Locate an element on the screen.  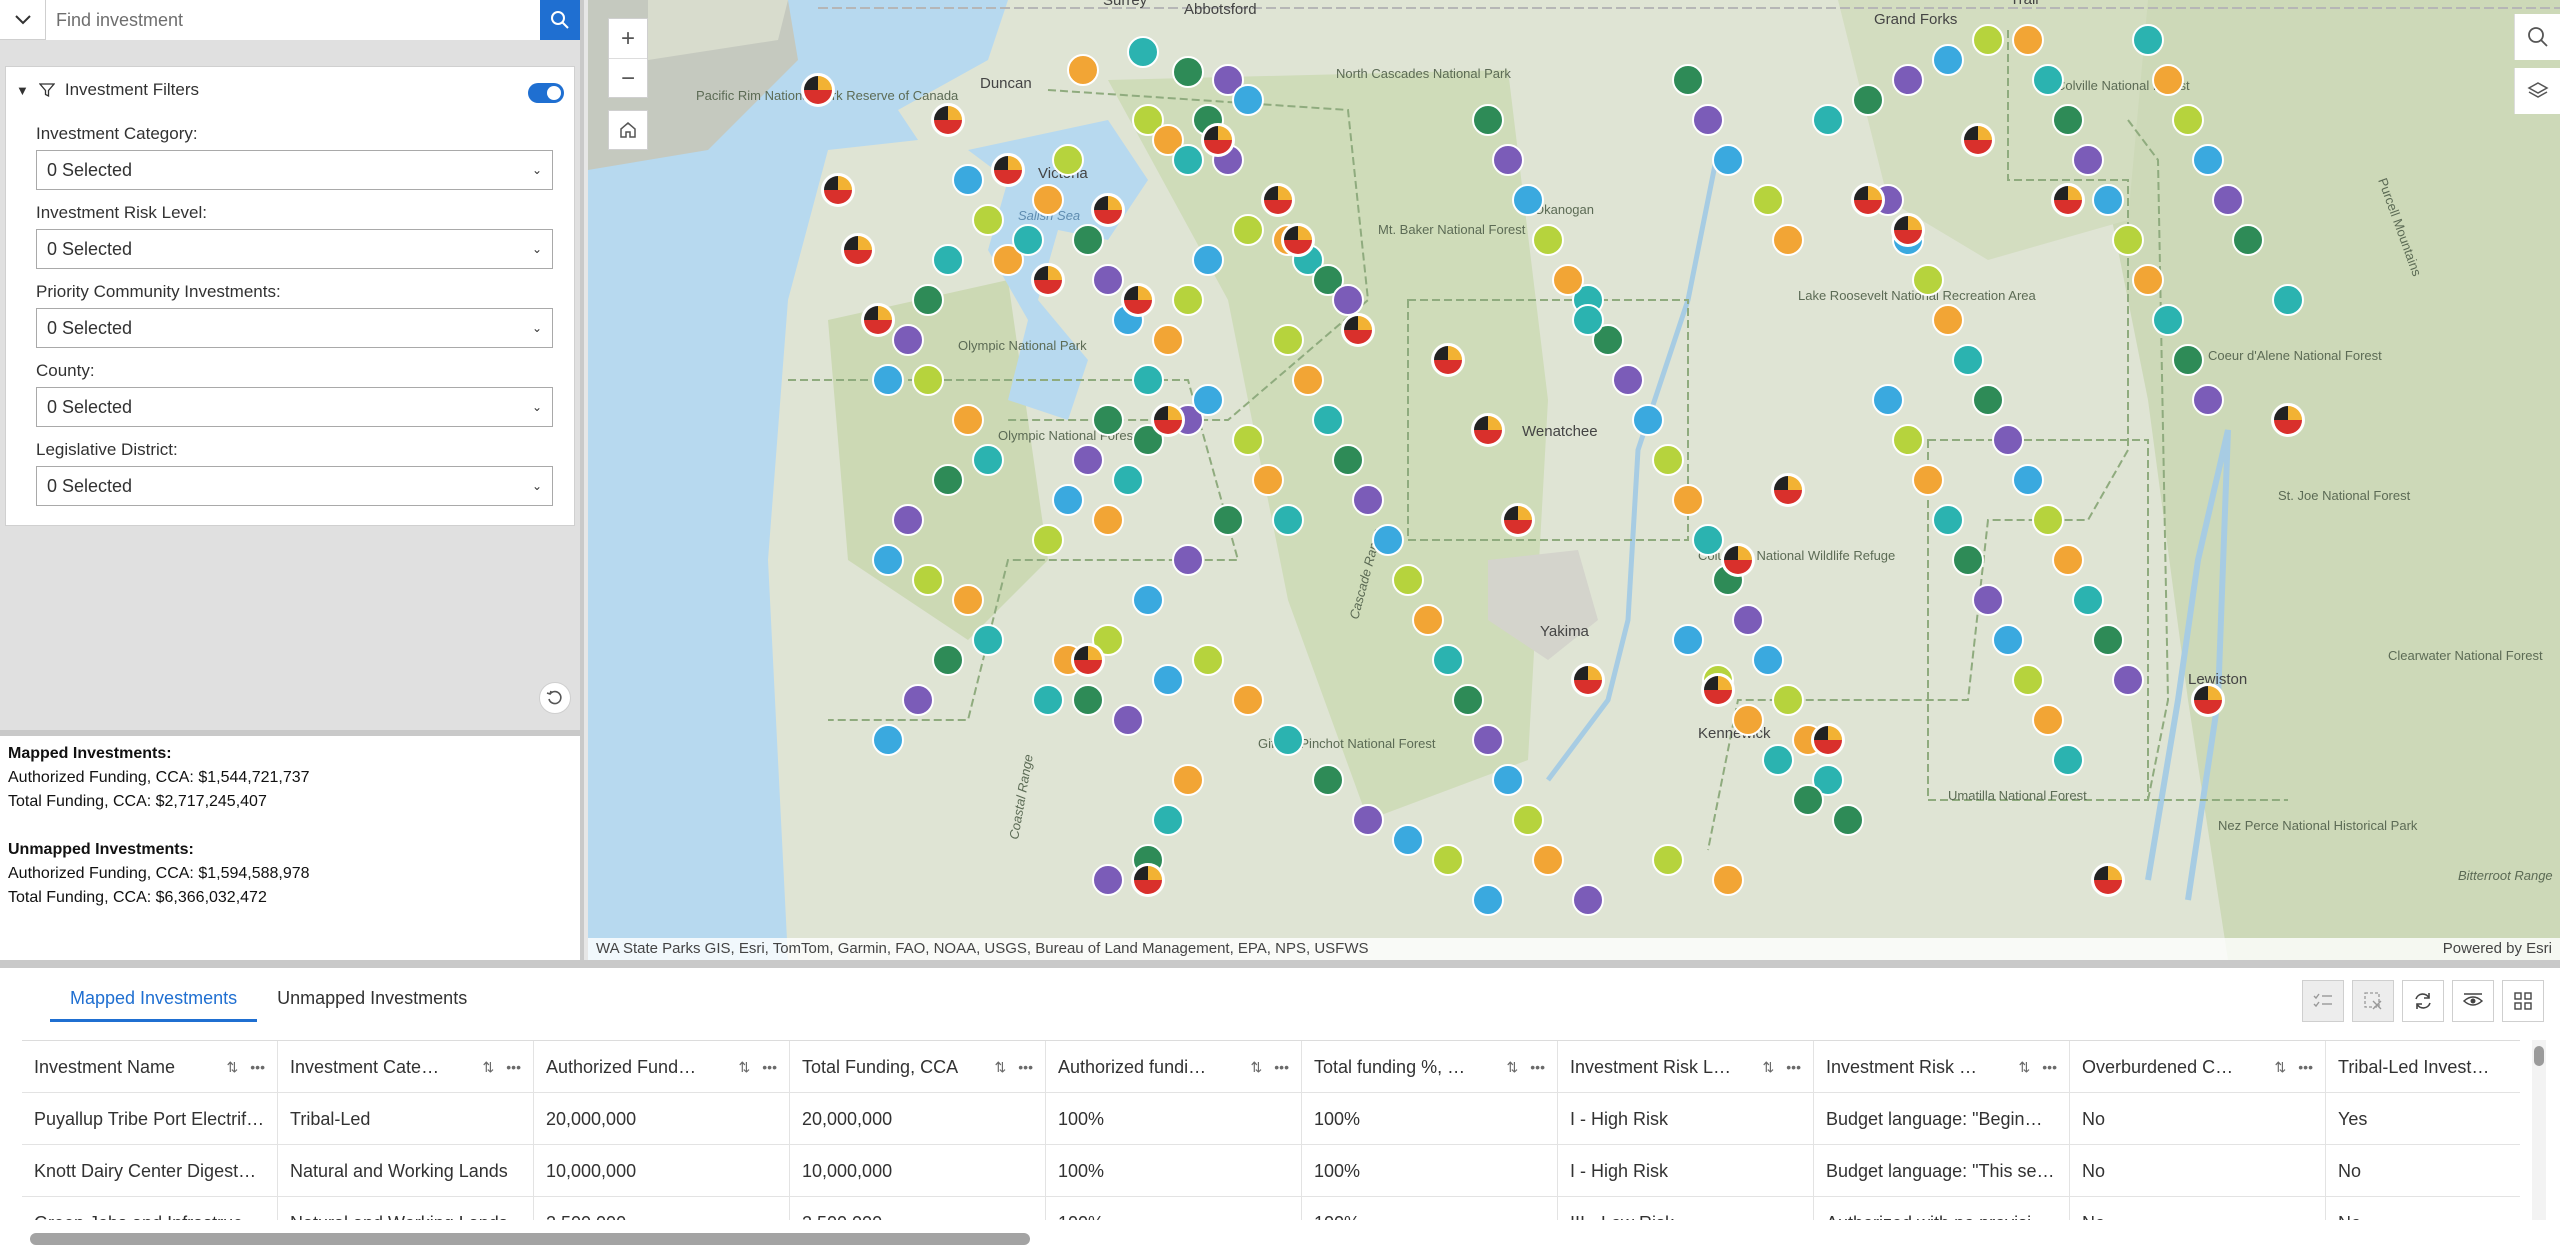
show-all-layouts-button is located at coordinates (2523, 1001).